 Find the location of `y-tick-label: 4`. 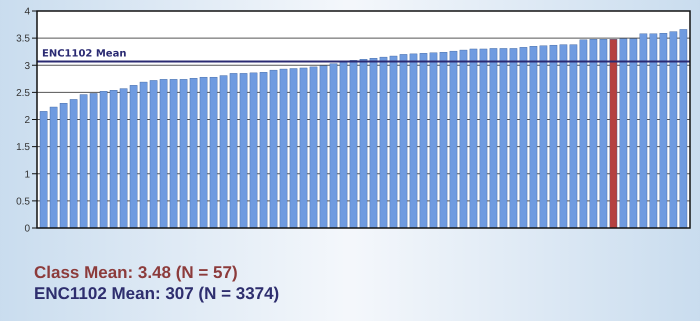

y-tick-label: 4 is located at coordinates (27, 12).